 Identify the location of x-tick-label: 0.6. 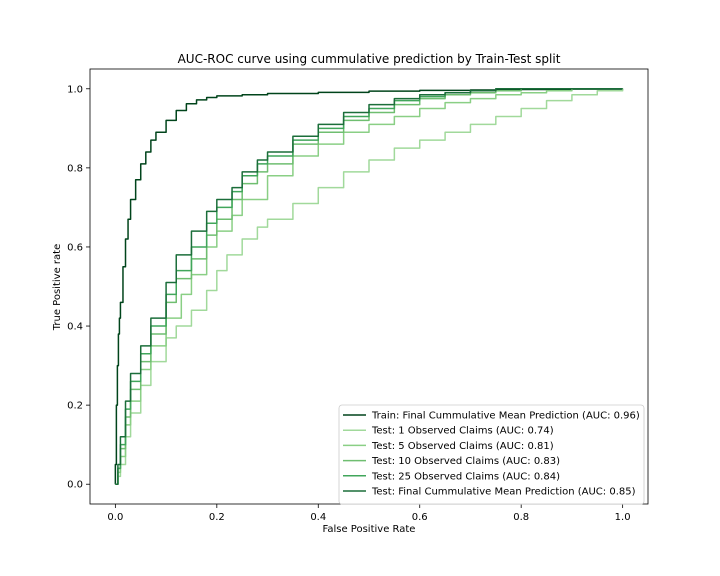
(420, 517).